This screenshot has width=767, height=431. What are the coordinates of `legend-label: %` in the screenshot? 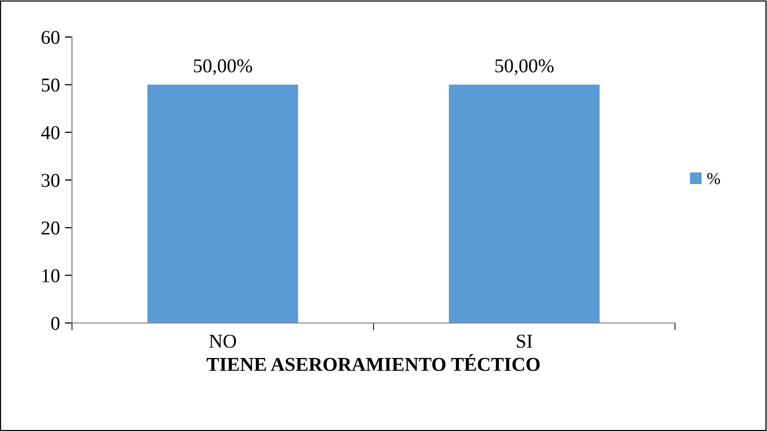 It's located at (713, 178).